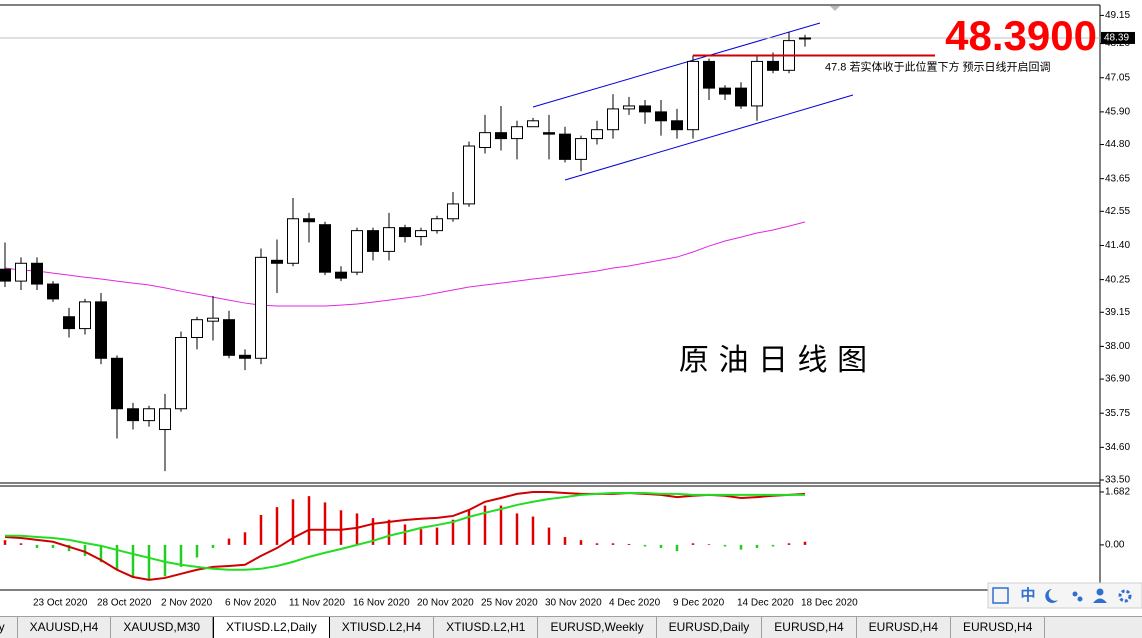 The height and width of the screenshot is (638, 1142). What do you see at coordinates (187, 603) in the screenshot?
I see `x-tick-label: 2 Nov 2020` at bounding box center [187, 603].